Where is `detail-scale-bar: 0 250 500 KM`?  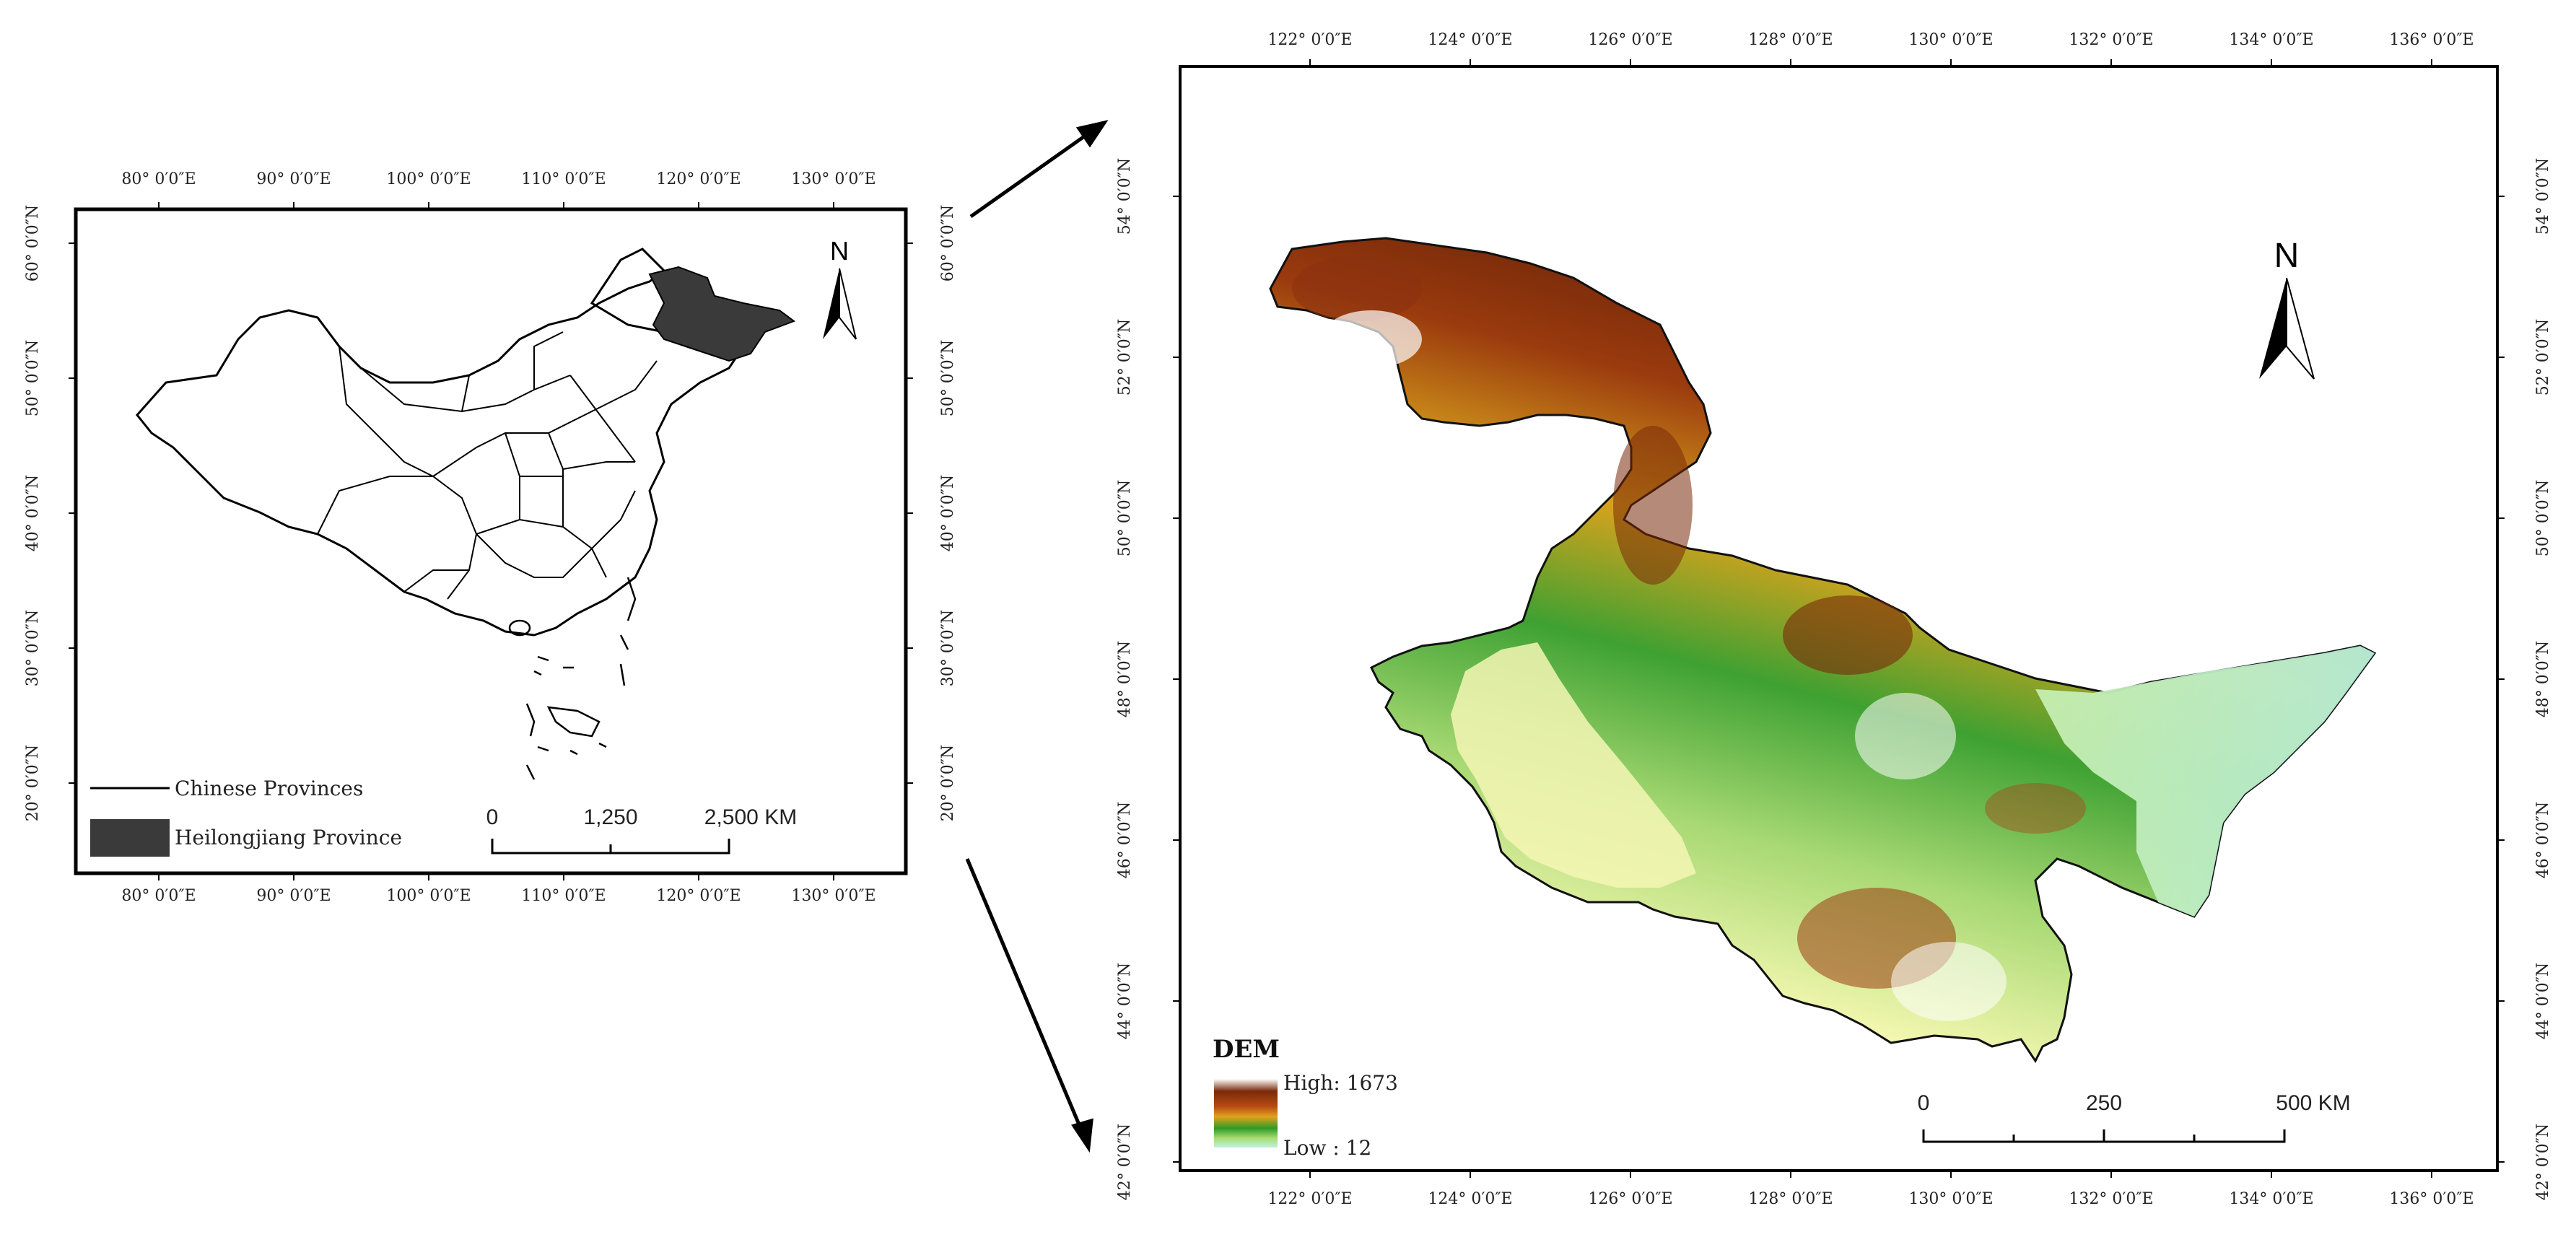 detail-scale-bar: 0 250 500 KM is located at coordinates (2134, 1117).